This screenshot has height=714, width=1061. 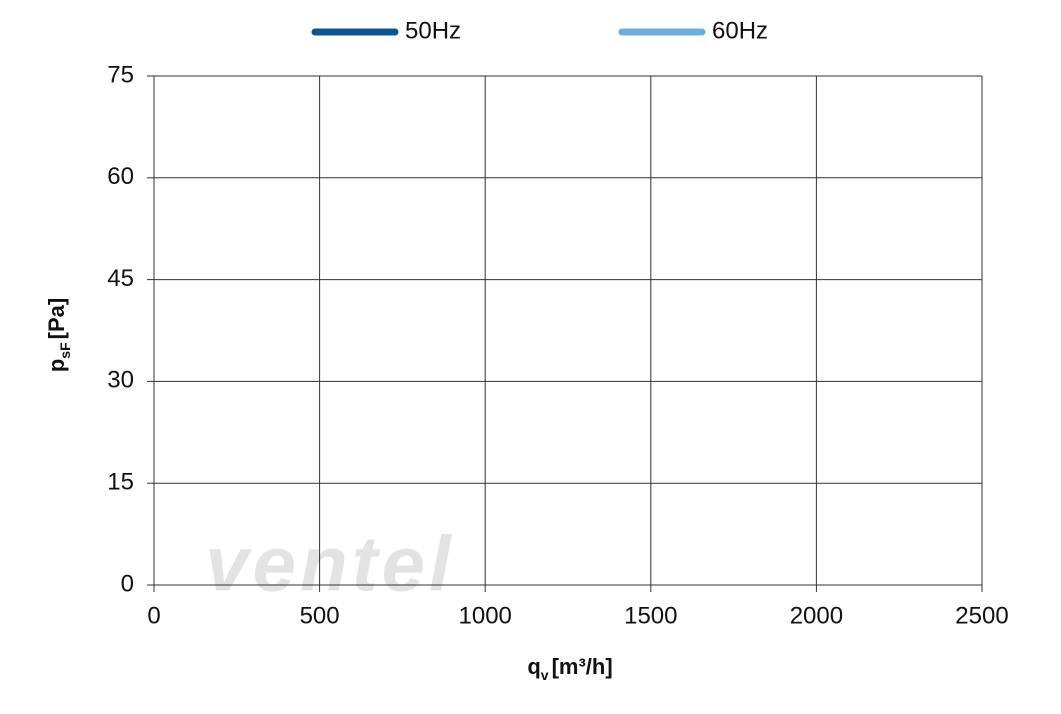 What do you see at coordinates (127, 583) in the screenshot?
I see `y-tick-label: 0` at bounding box center [127, 583].